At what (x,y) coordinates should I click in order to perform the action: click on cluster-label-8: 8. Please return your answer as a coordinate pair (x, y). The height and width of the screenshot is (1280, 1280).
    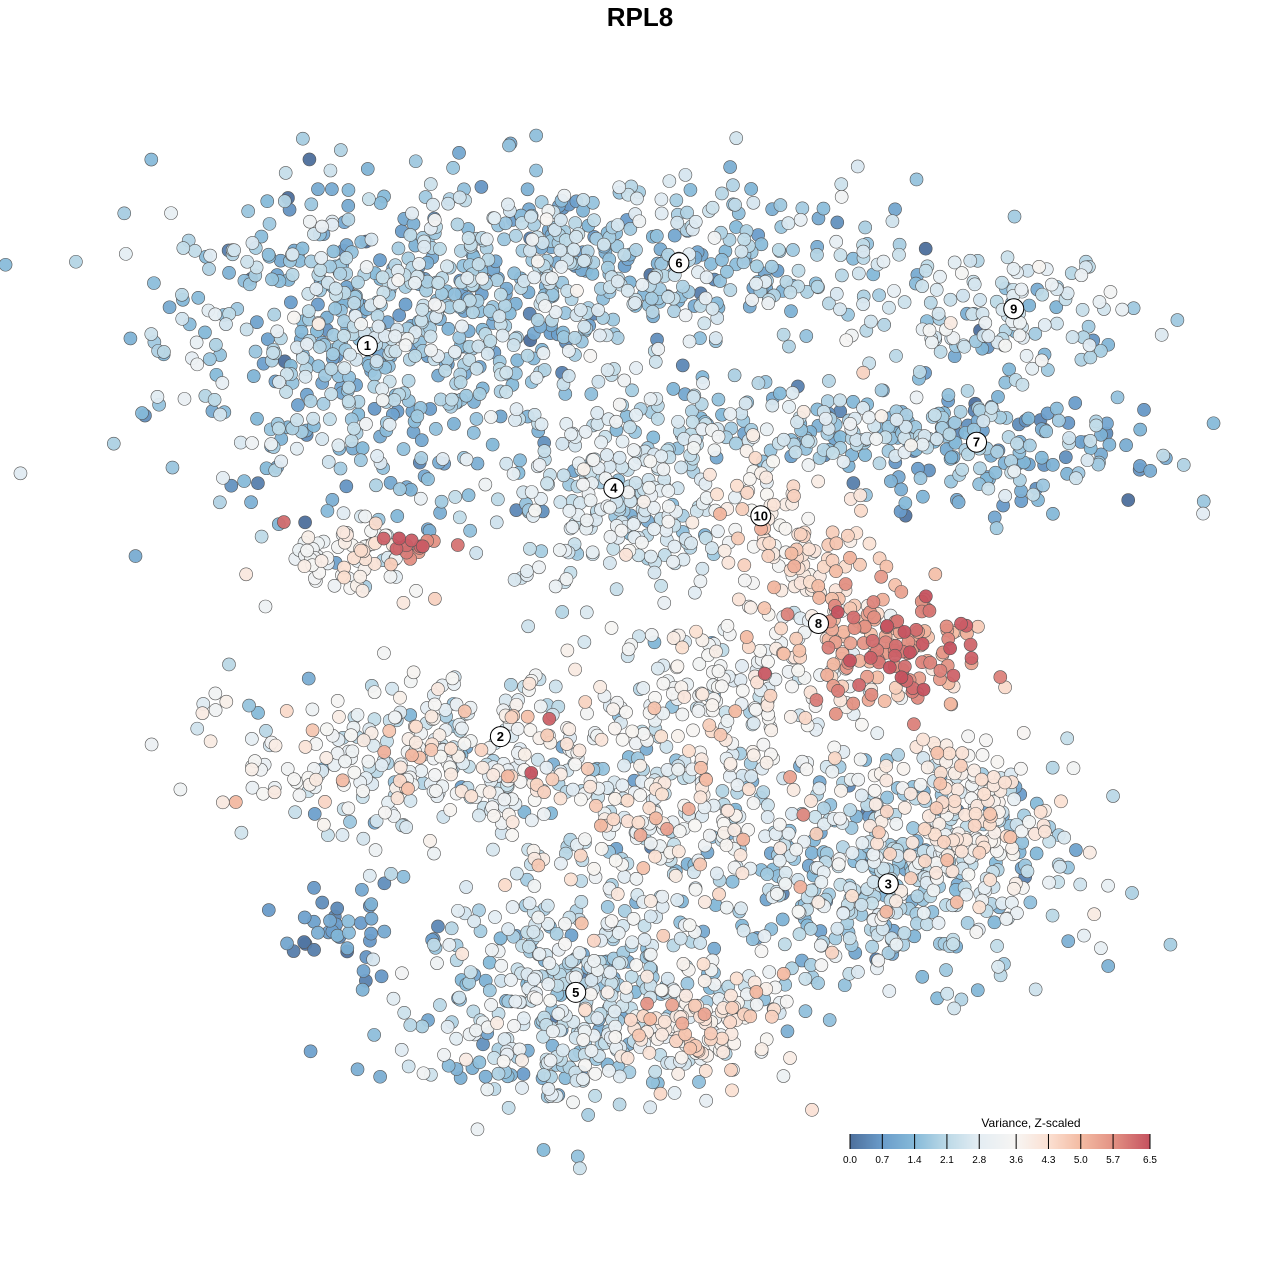
    Looking at the image, I should click on (818, 623).